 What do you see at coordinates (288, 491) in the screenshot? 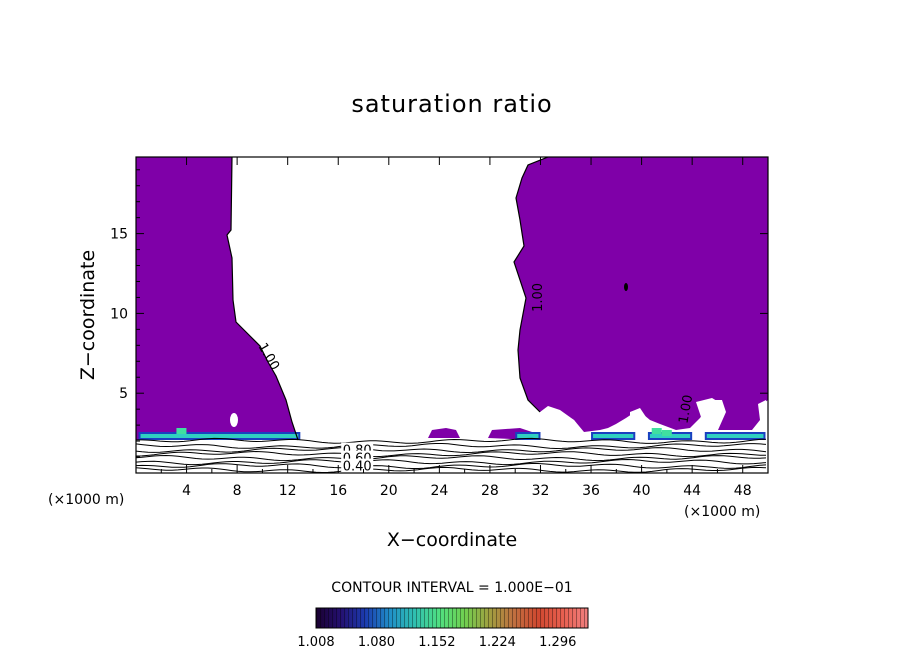
I see `x-tick-label: 12` at bounding box center [288, 491].